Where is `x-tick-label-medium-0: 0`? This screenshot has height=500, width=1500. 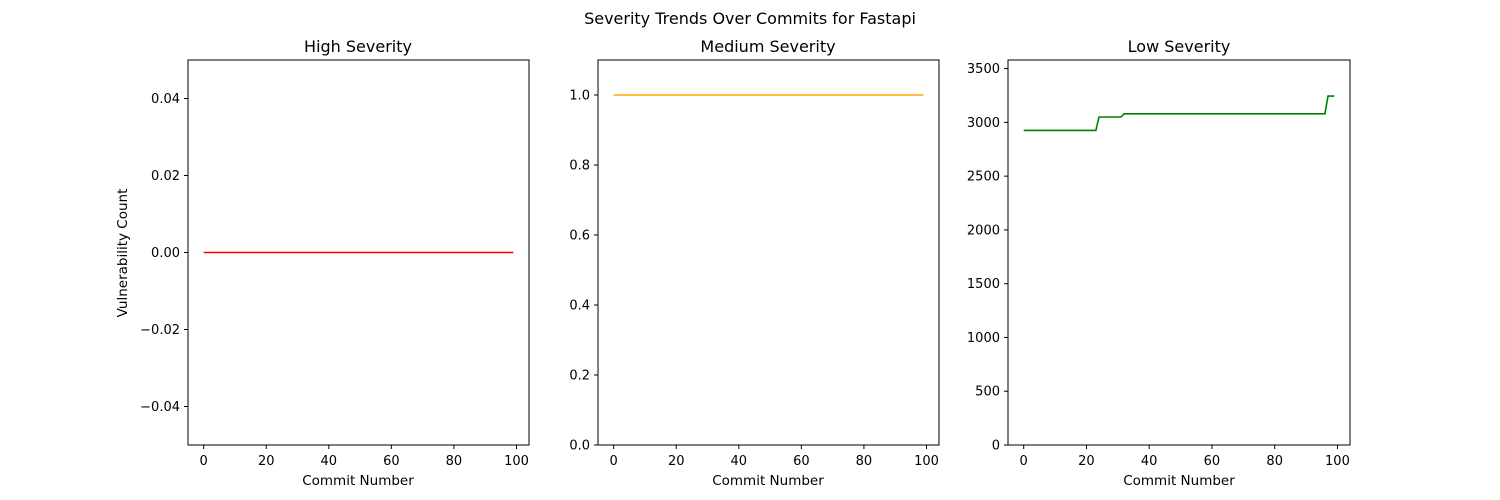 x-tick-label-medium-0: 0 is located at coordinates (614, 461).